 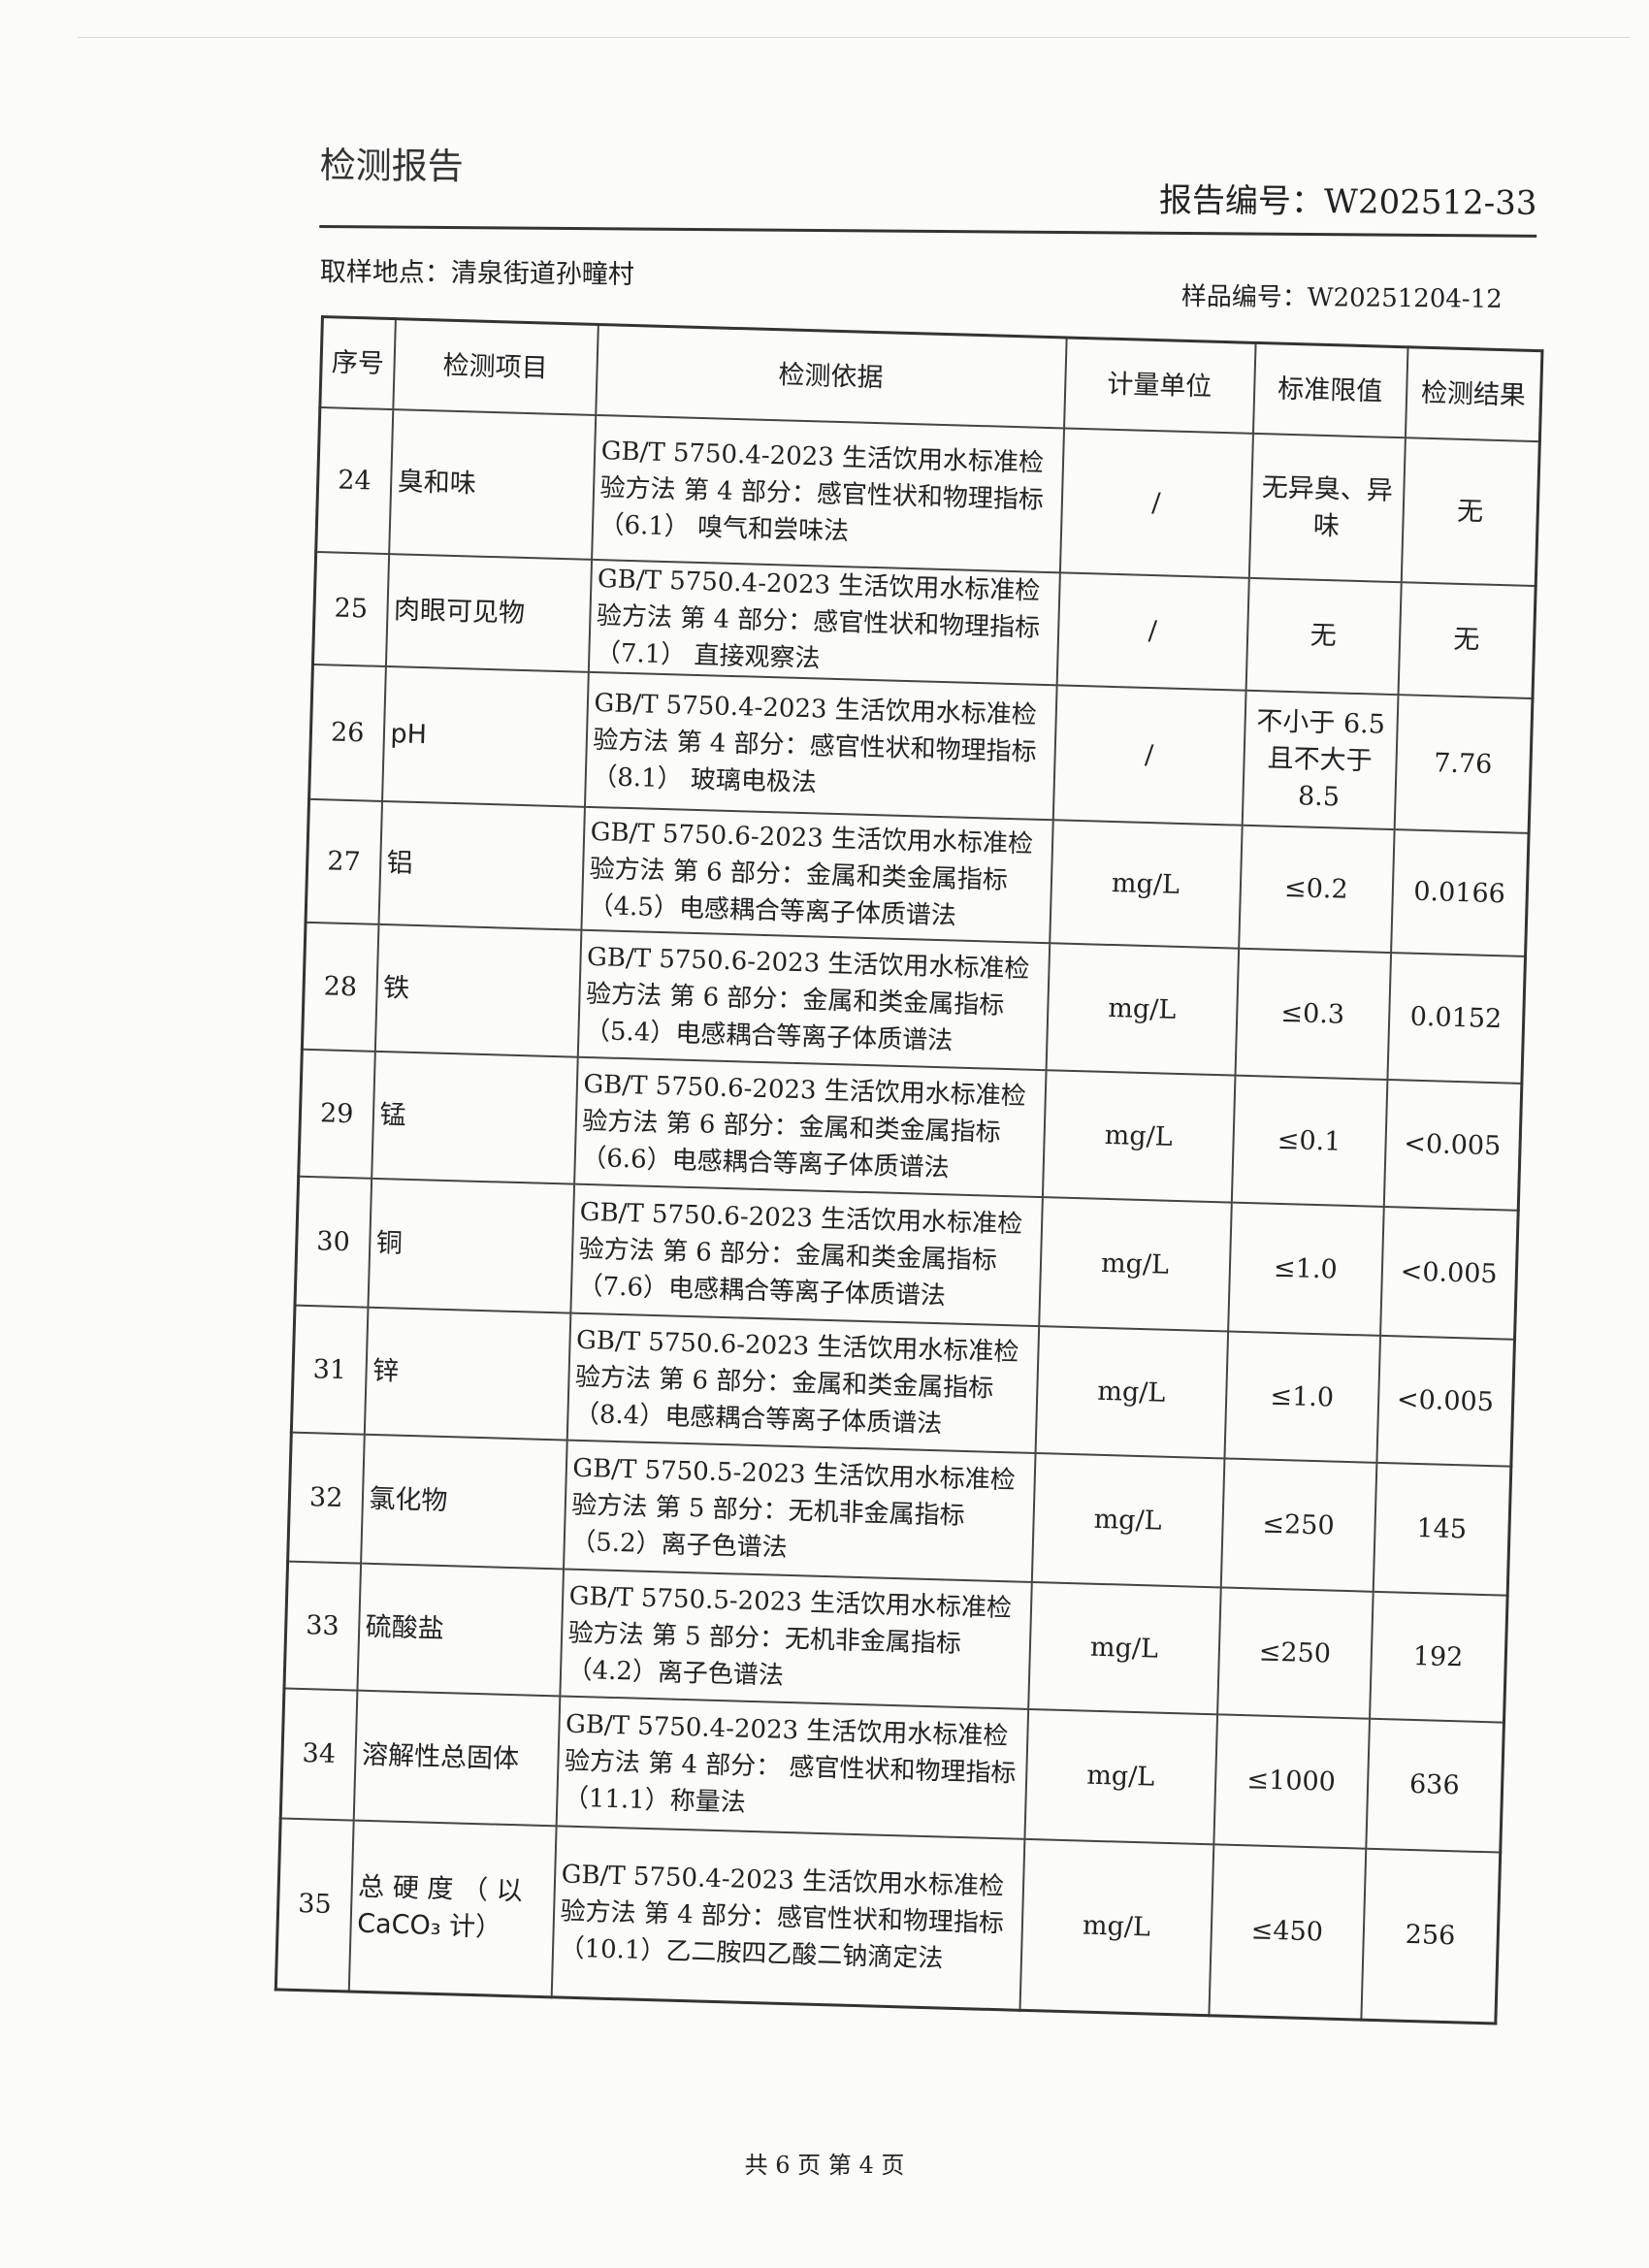 I want to click on cell-no: 32, so click(x=326, y=1498).